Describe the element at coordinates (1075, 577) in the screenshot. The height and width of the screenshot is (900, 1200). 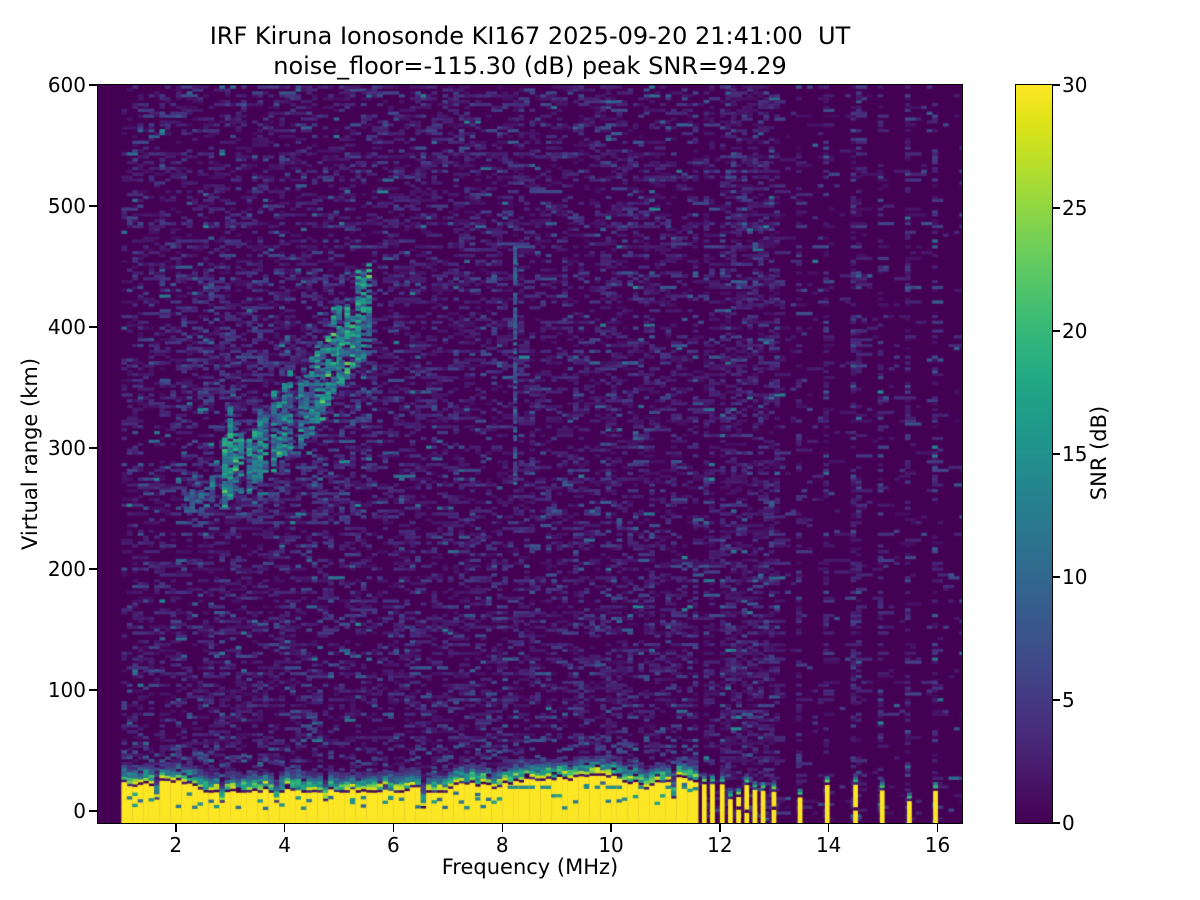
I see `colorbar-tick-label: 10` at that location.